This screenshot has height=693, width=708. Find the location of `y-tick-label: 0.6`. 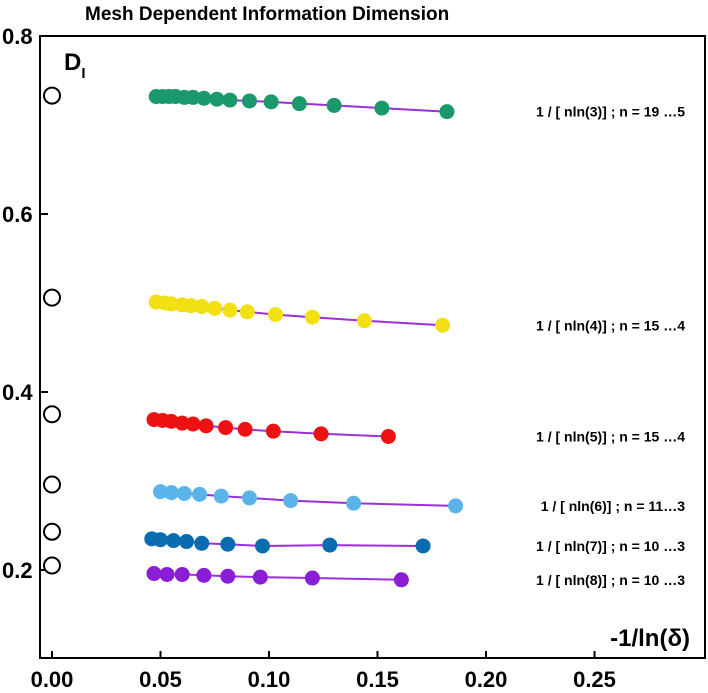

y-tick-label: 0.6 is located at coordinates (17, 214).